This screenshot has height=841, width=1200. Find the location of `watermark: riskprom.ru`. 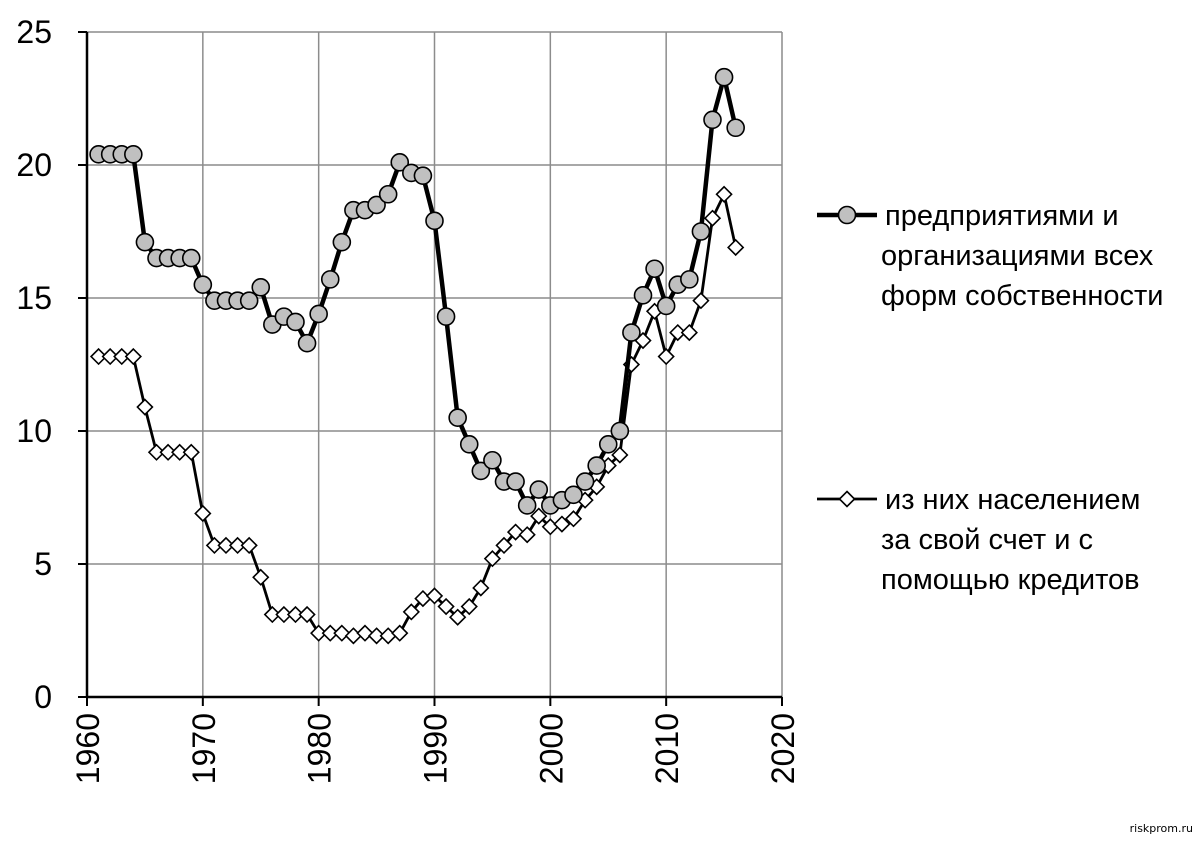

watermark: riskprom.ru is located at coordinates (1161, 828).